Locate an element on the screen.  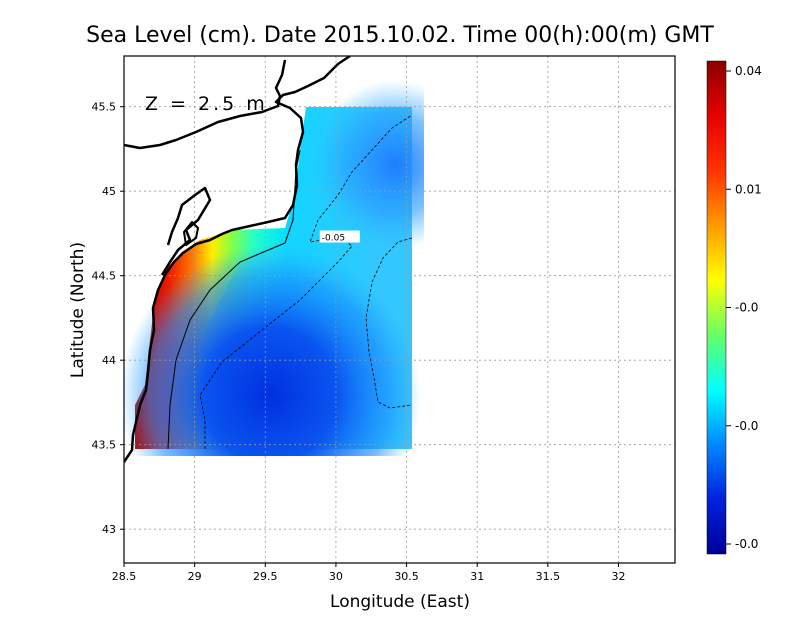
colorbar is located at coordinates (716, 307).